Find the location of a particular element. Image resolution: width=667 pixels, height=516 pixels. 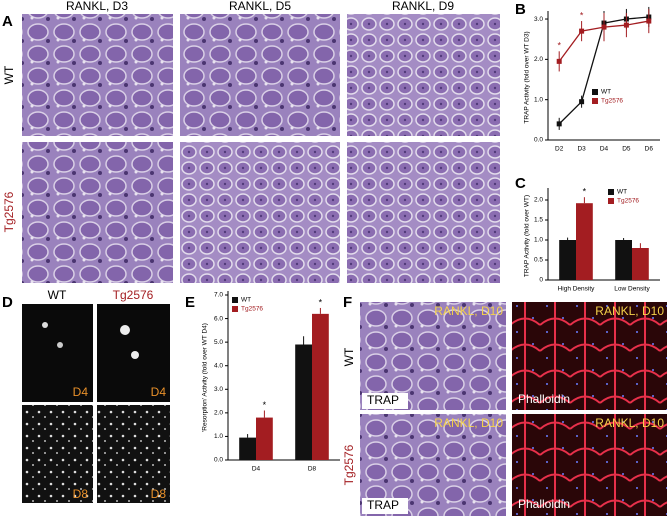

x-tick-label: D8 is located at coordinates (312, 469).